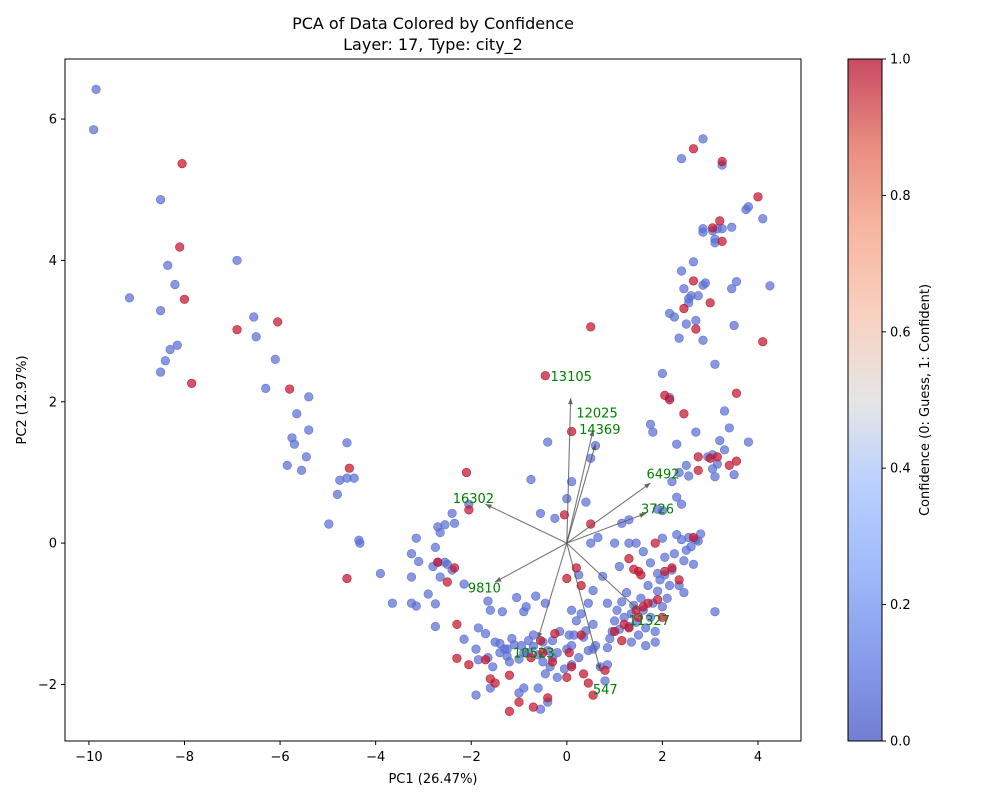 Image resolution: width=1000 pixels, height=800 pixels. Describe the element at coordinates (22, 399) in the screenshot. I see `y-axis-label: PC2 (12.97%)` at that location.